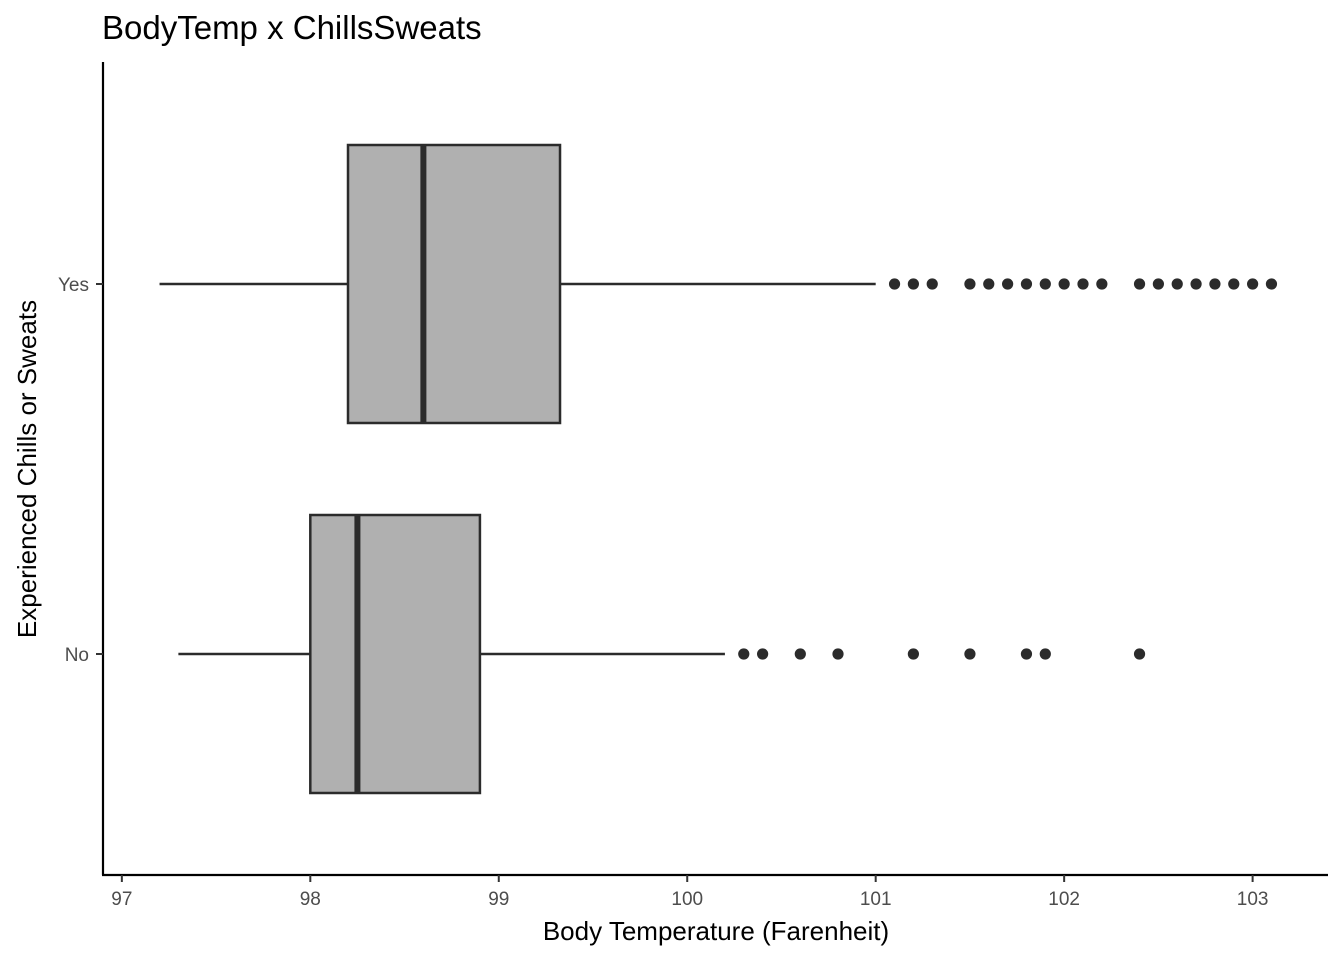  What do you see at coordinates (687, 899) in the screenshot?
I see `x-tick-label-100: 100` at bounding box center [687, 899].